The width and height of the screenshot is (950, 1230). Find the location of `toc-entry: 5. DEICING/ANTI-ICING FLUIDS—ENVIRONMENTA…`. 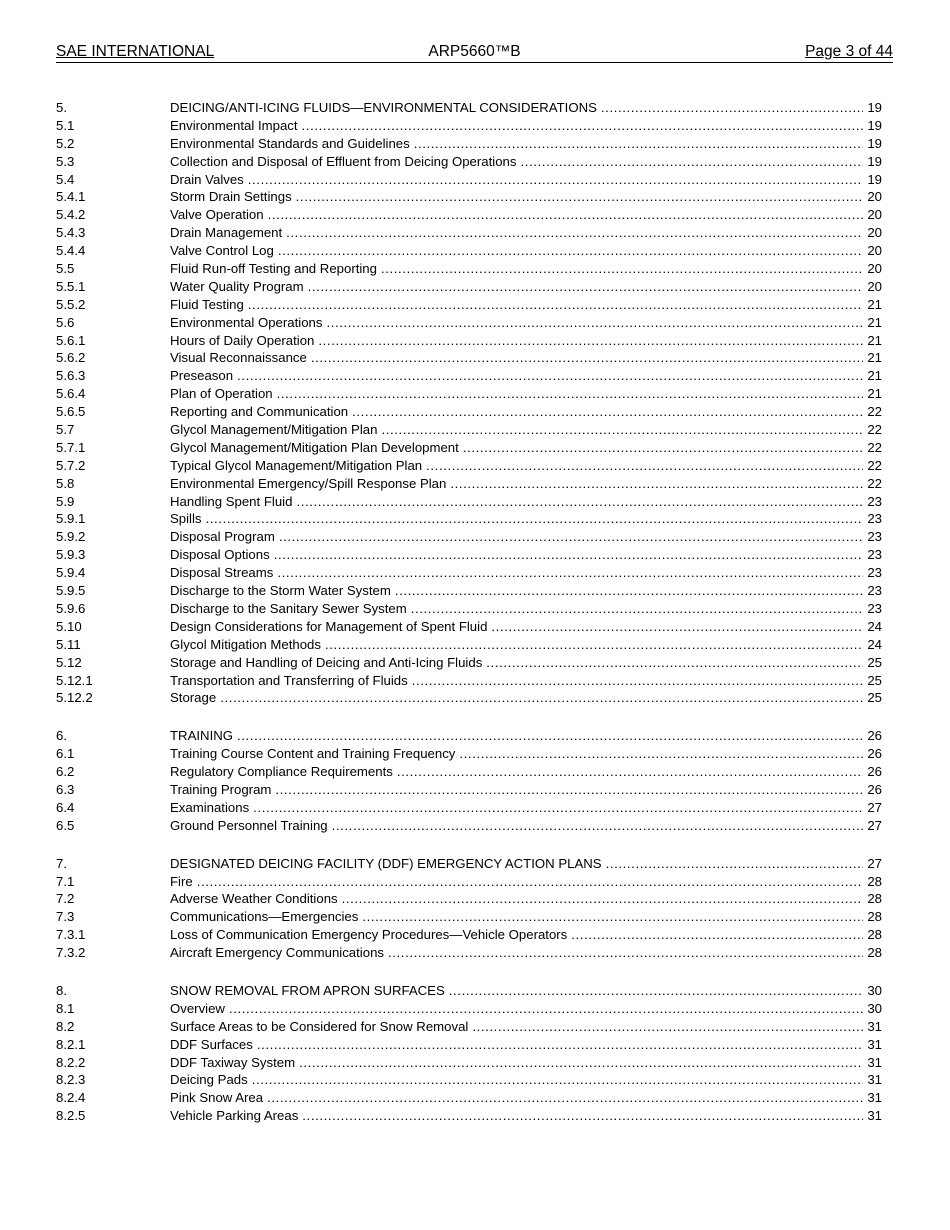

toc-entry: 5. DEICING/ANTI-ICING FLUIDS—ENVIRONMENTA… is located at coordinates (474, 108).